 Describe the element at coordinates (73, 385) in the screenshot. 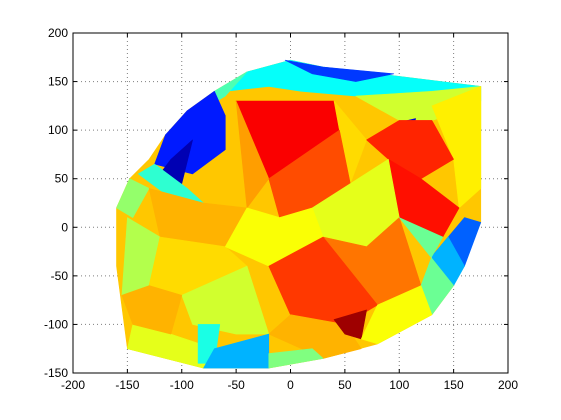

I see `x-tick-label: -200` at that location.